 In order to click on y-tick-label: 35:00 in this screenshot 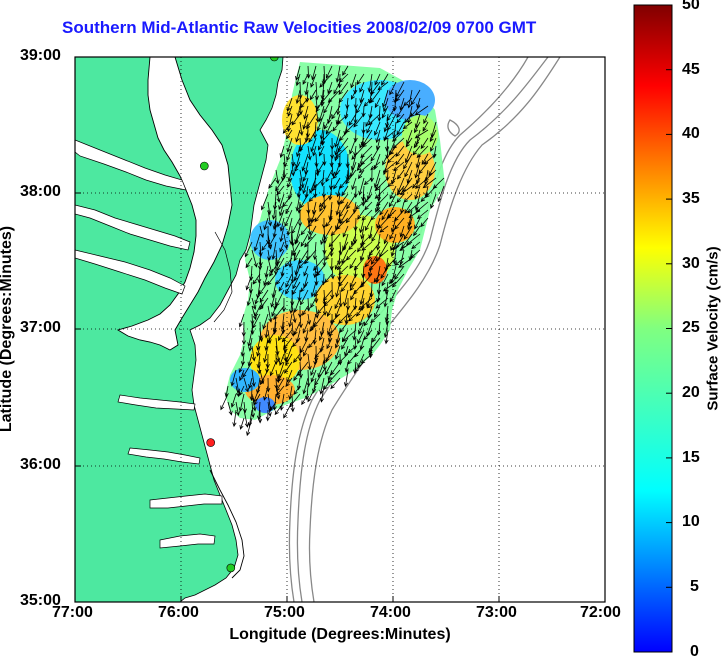, I will do `click(40, 600)`.